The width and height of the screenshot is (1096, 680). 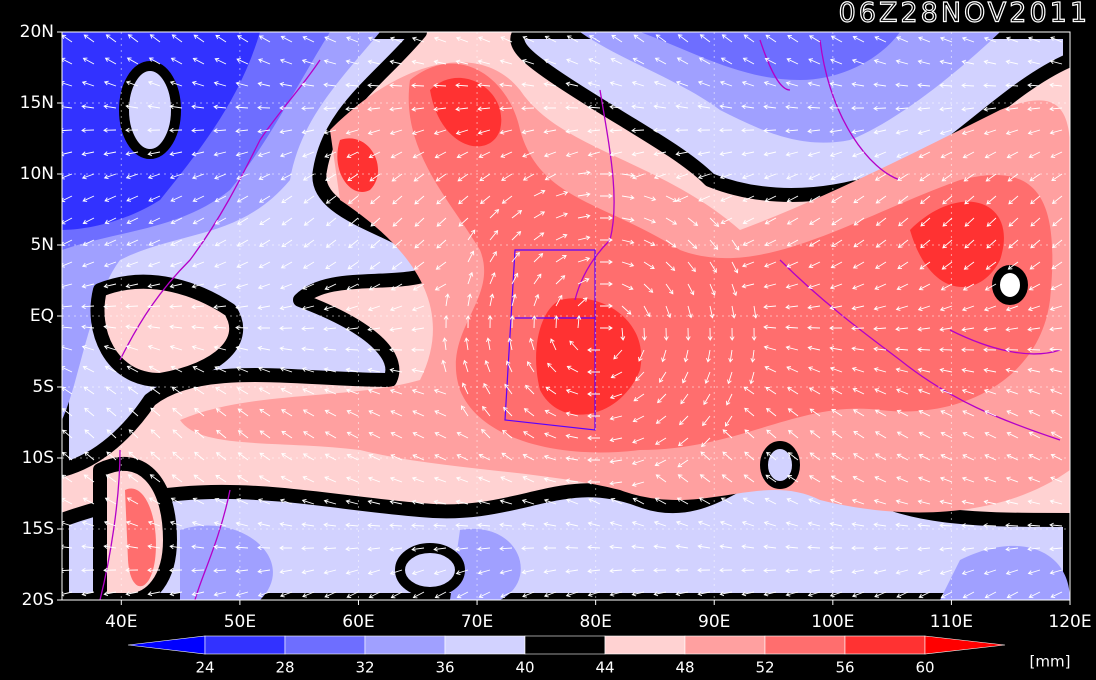 What do you see at coordinates (964, 14) in the screenshot?
I see `chart-title: 06Z28NOV2011` at bounding box center [964, 14].